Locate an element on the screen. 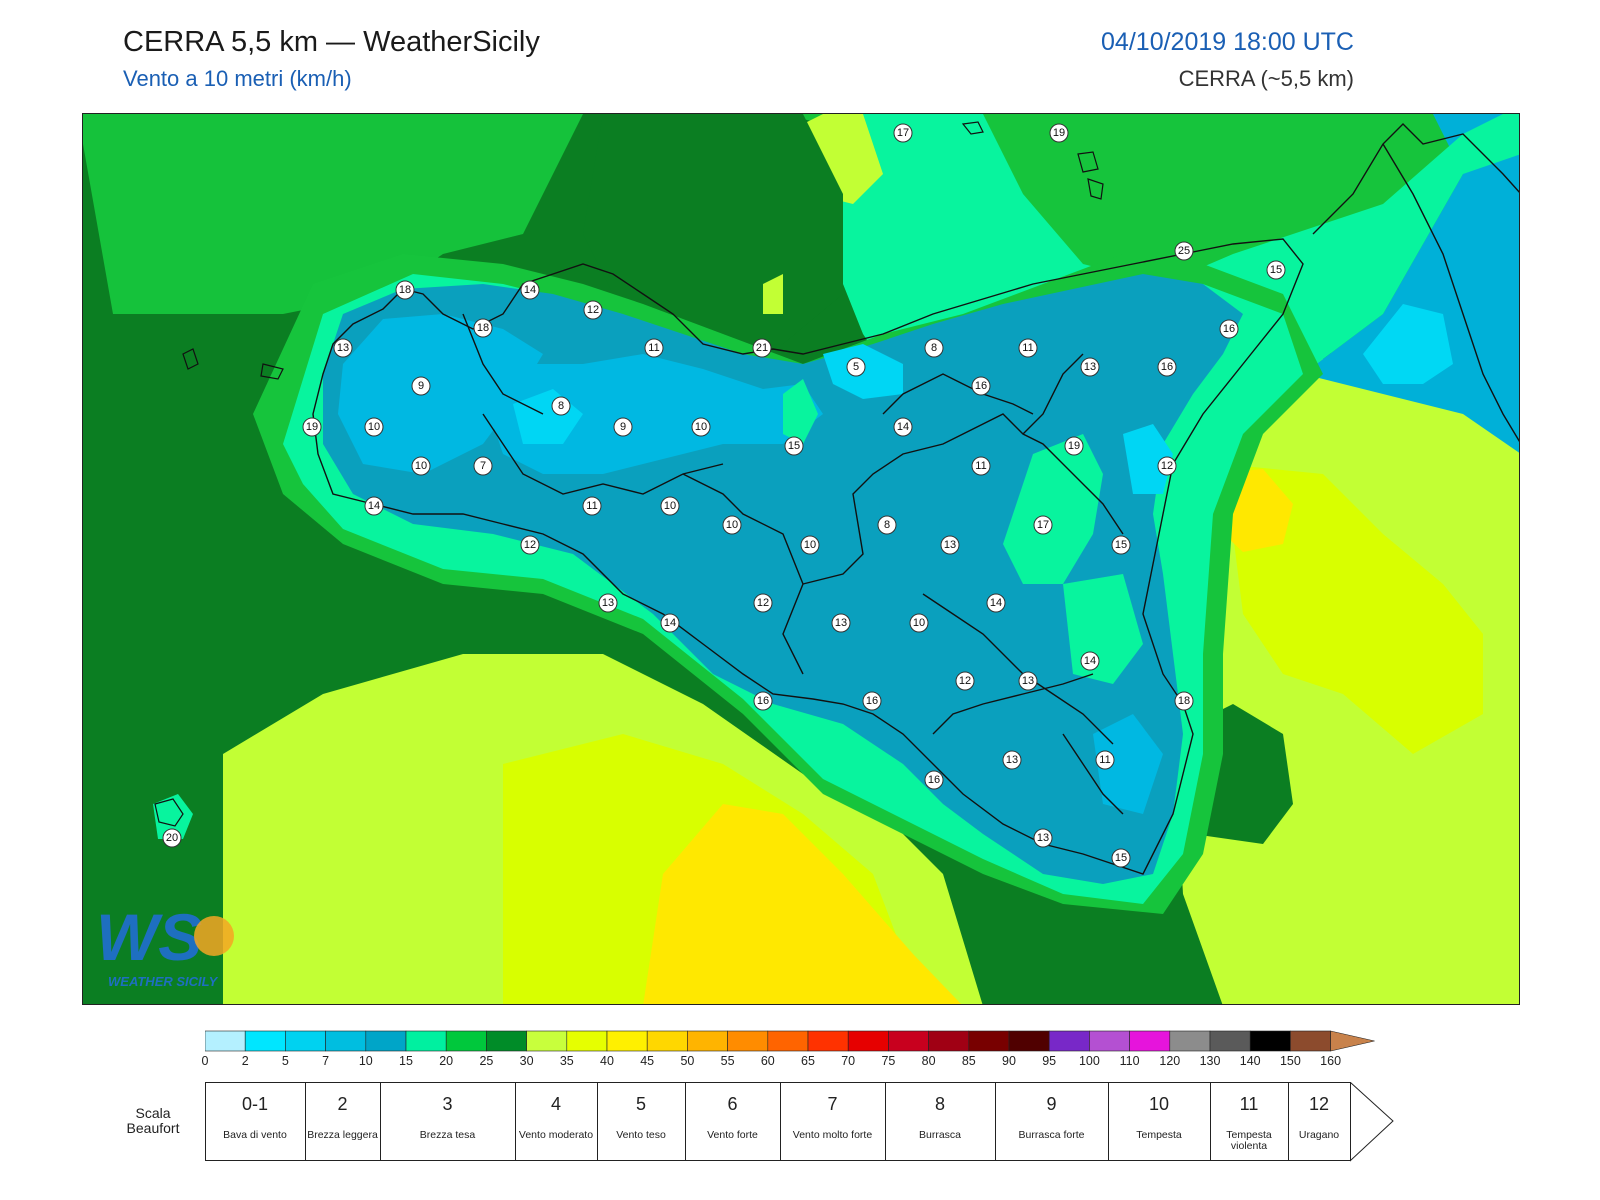  beaufort-cell is located at coordinates (343, 1121).